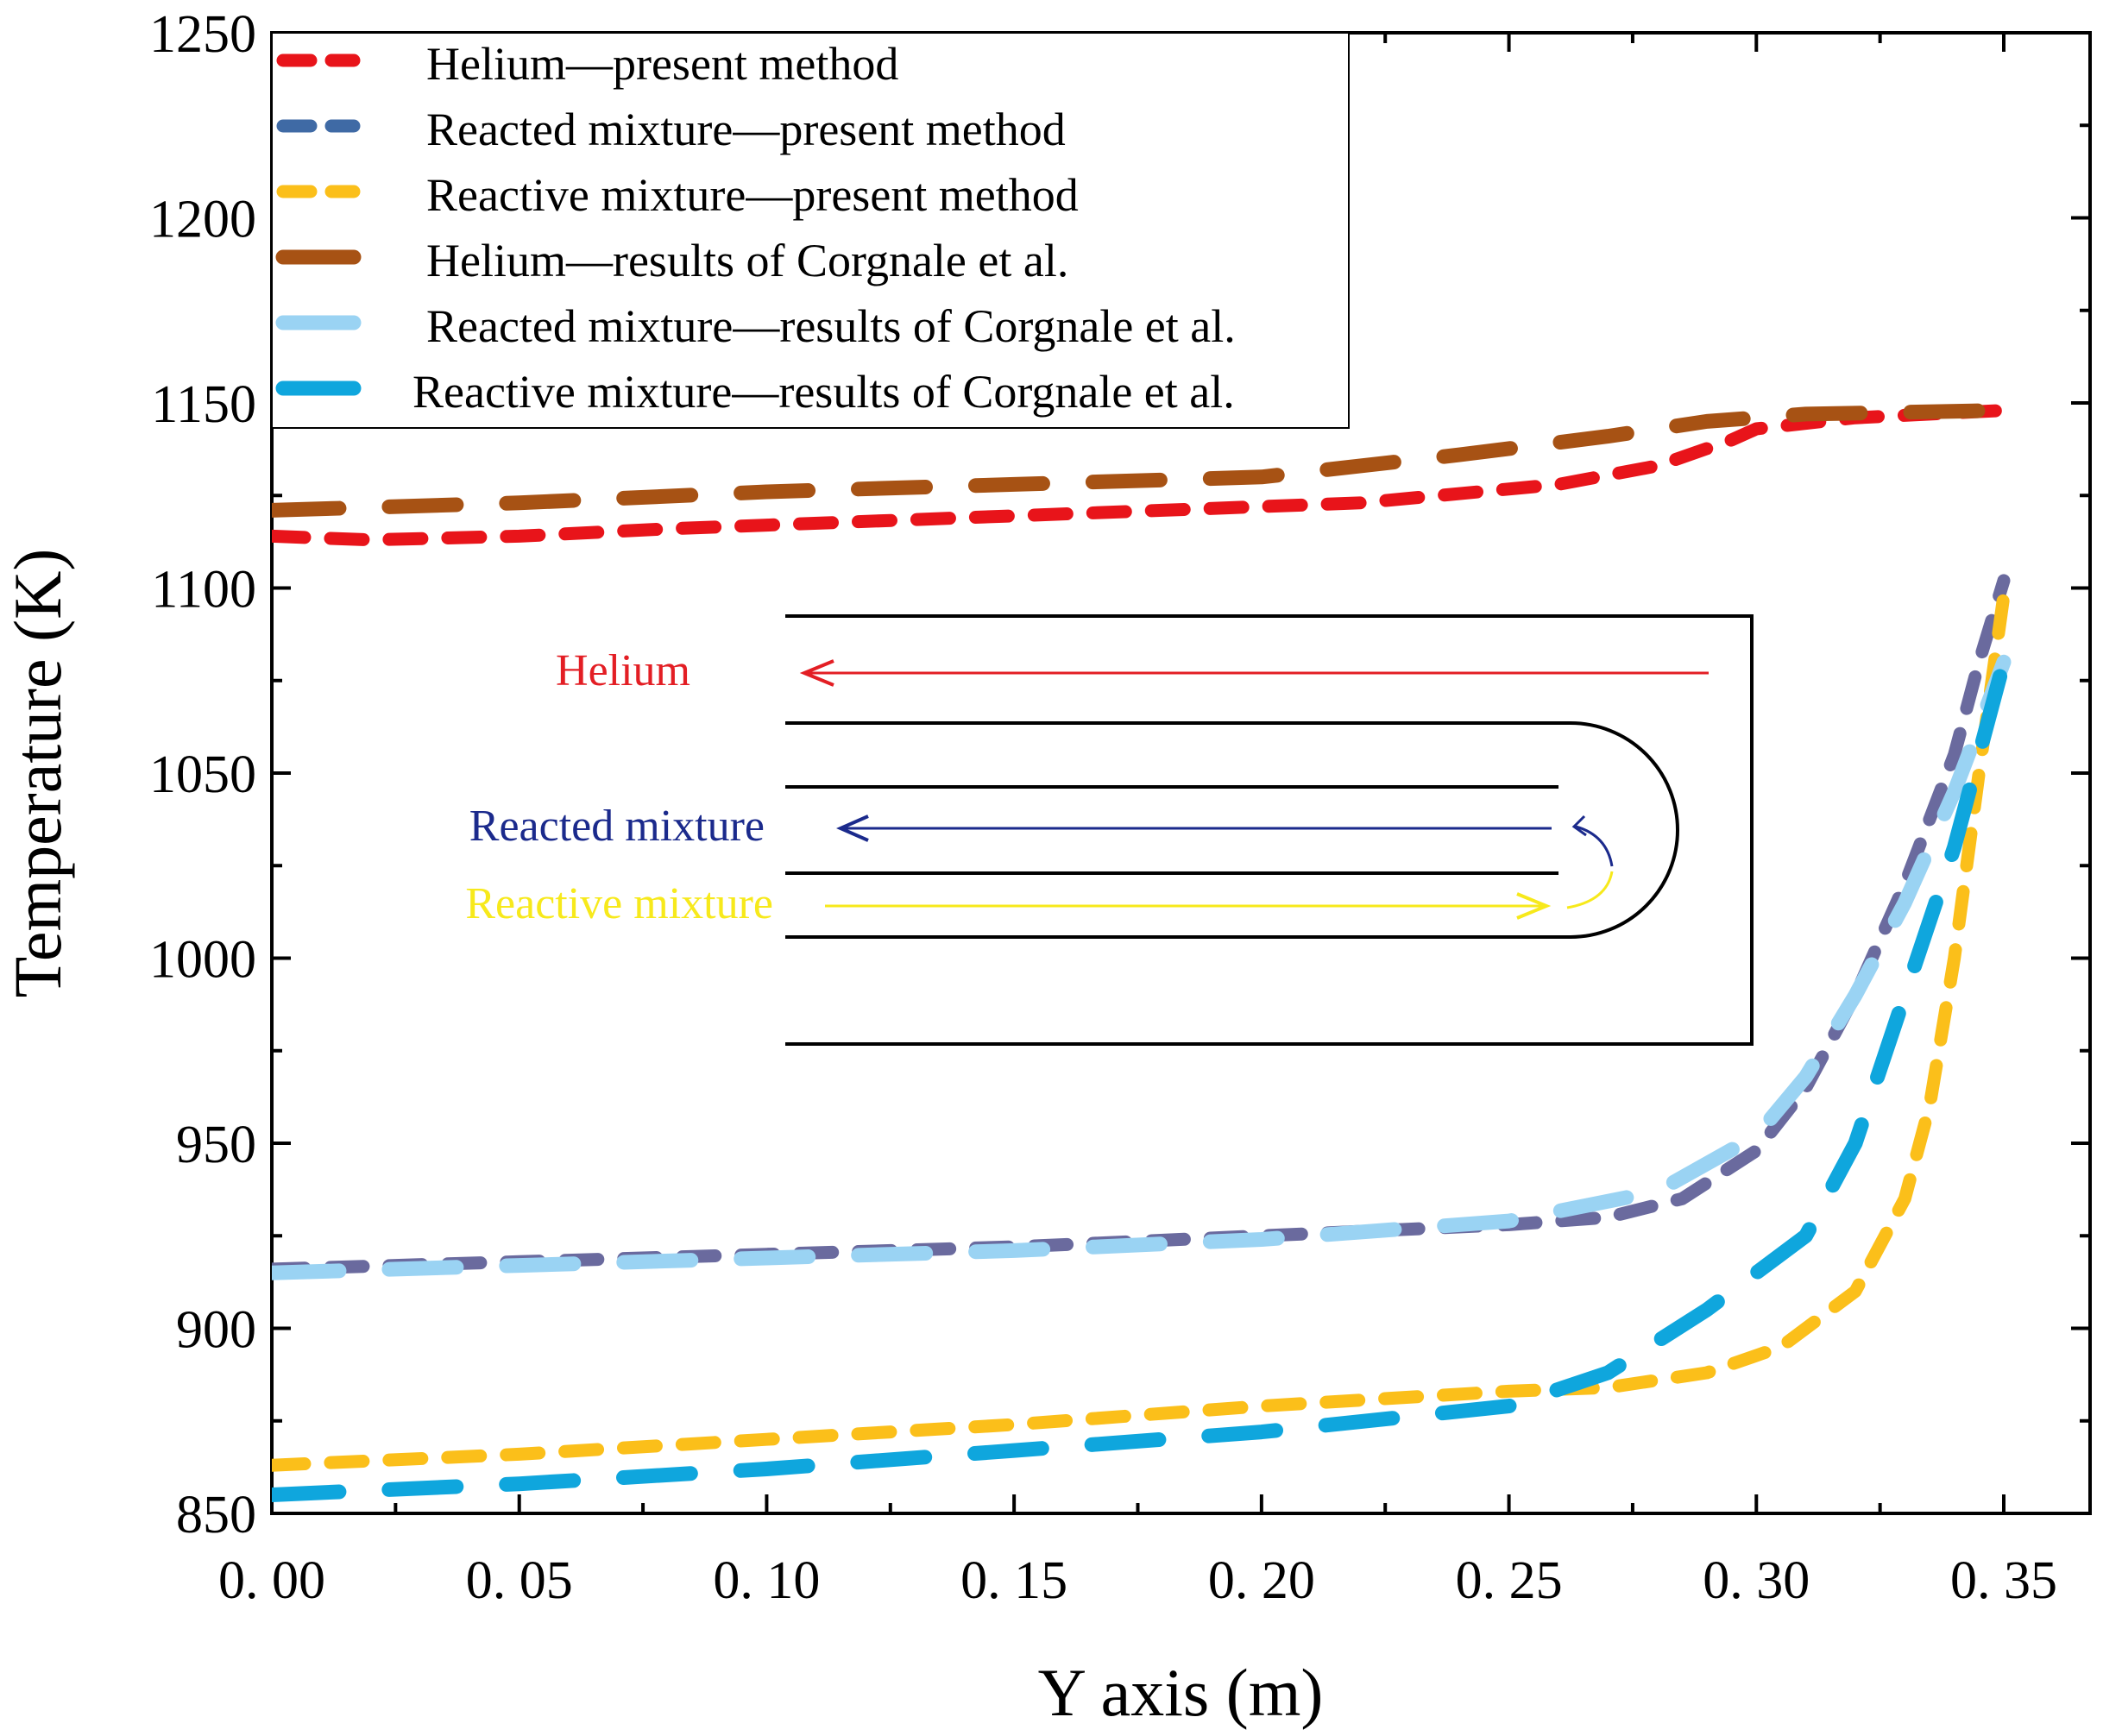  What do you see at coordinates (852, 828) in the screenshot?
I see `reacted-arrow-head` at bounding box center [852, 828].